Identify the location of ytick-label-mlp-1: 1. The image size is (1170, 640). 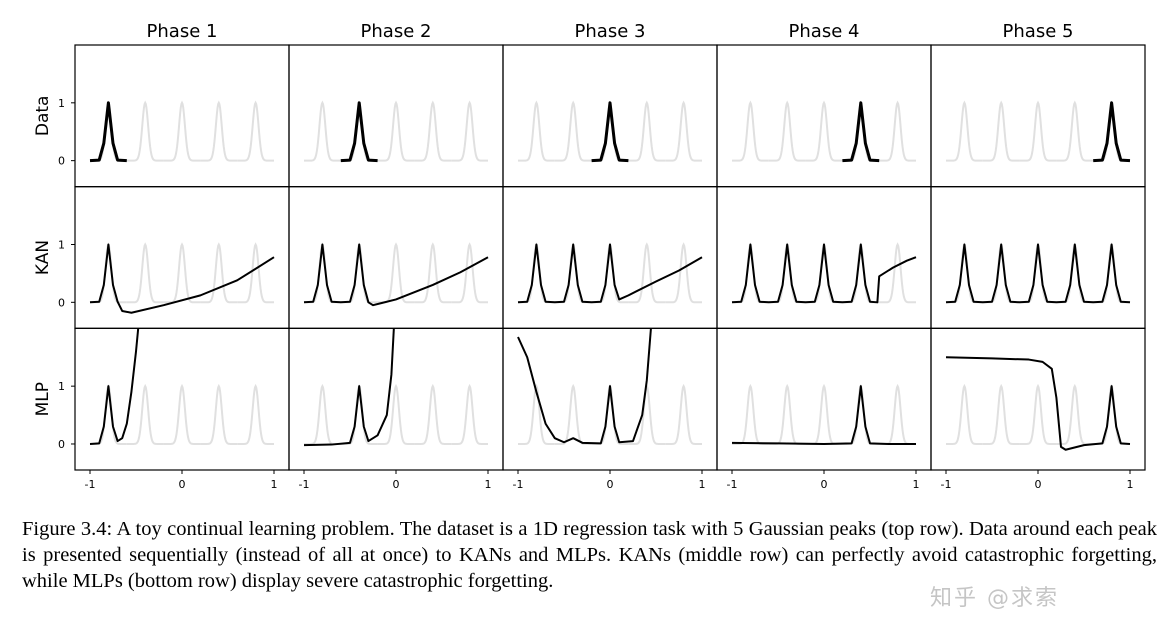
(61, 386).